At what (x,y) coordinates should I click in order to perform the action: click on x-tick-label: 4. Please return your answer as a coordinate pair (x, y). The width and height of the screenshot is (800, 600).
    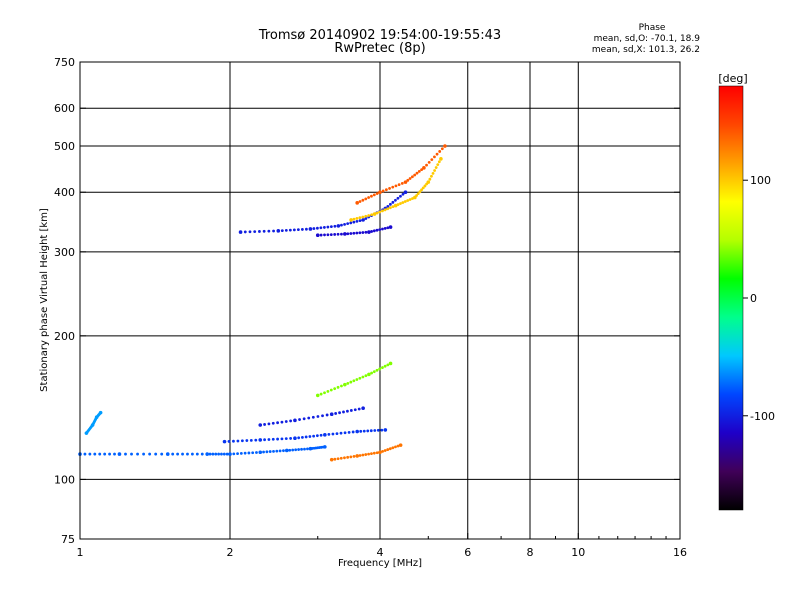
    Looking at the image, I should click on (380, 552).